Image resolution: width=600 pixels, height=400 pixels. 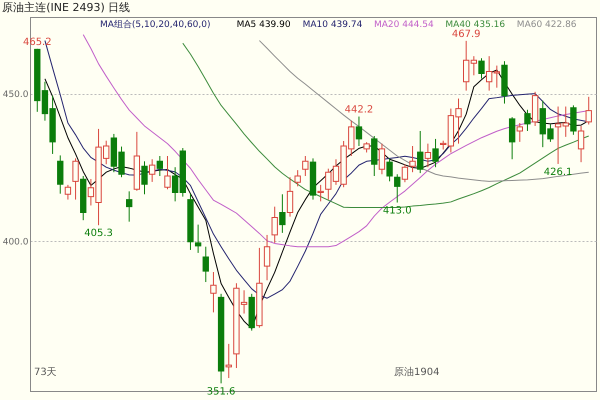 I want to click on text: MA10 439.74, so click(x=332, y=25).